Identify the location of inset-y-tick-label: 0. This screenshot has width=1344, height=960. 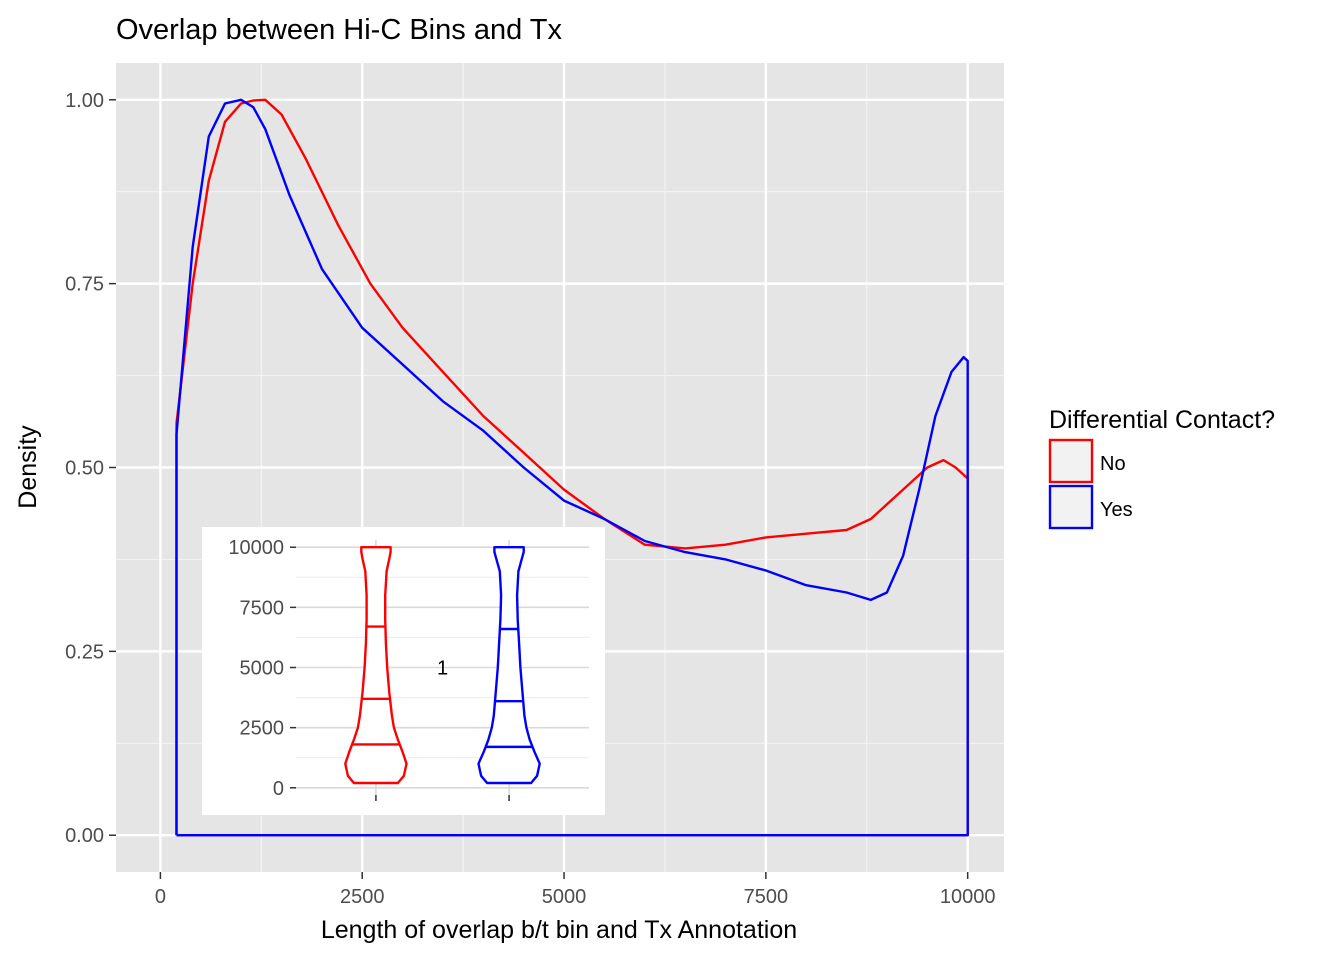
(278, 789).